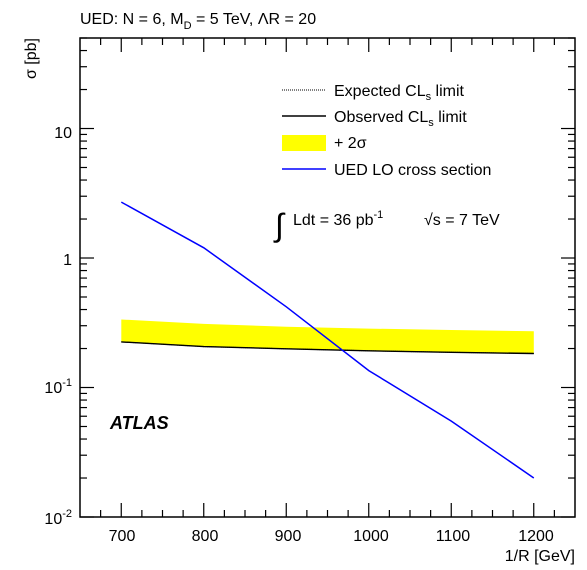 The image size is (587, 570). Describe the element at coordinates (386, 225) in the screenshot. I see `luminosity-annotation: ∫ Ldt = 36 pb-1 √s = 7 TeV` at that location.